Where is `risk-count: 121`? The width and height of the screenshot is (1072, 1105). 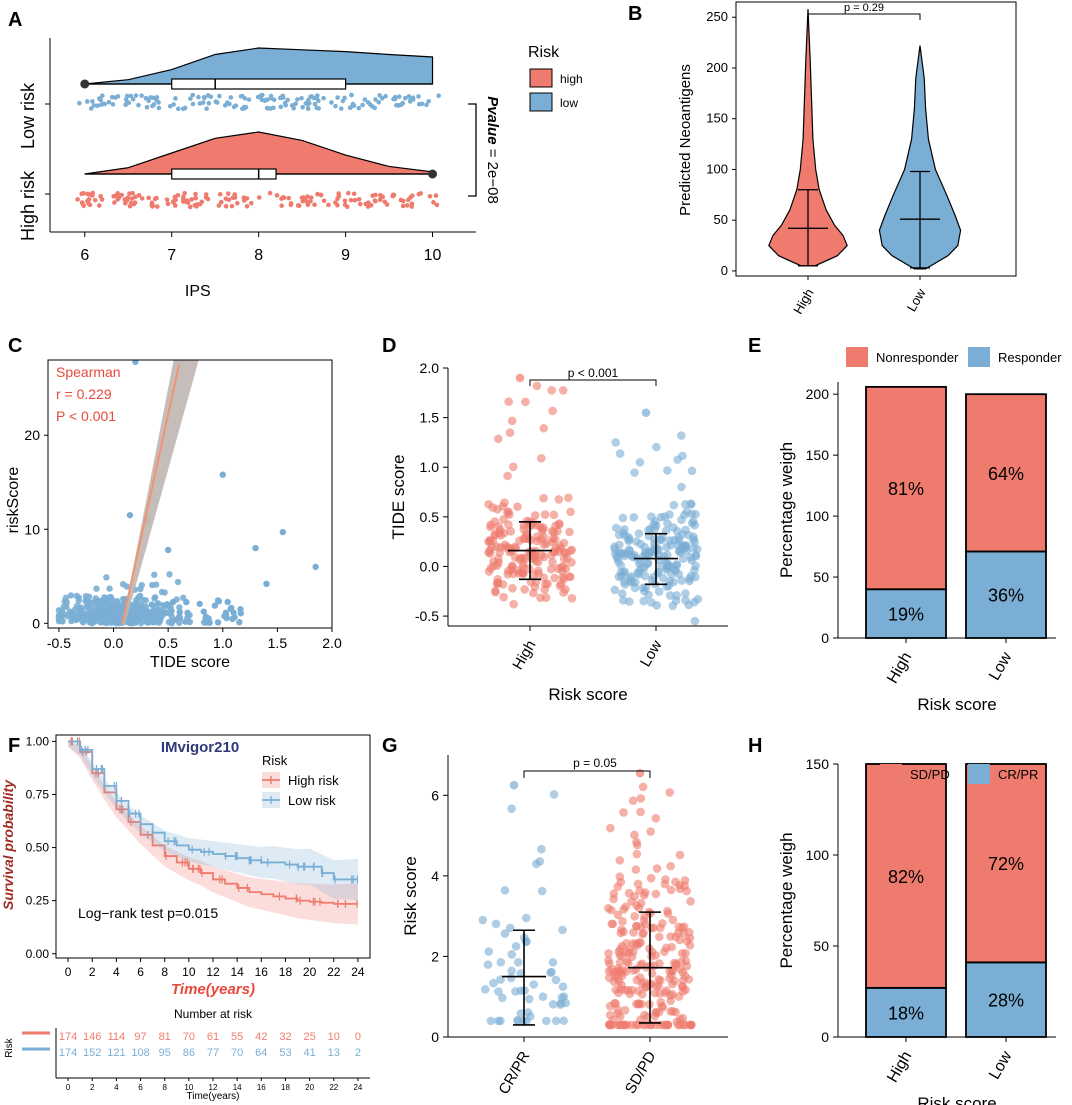 risk-count: 121 is located at coordinates (116, 1053).